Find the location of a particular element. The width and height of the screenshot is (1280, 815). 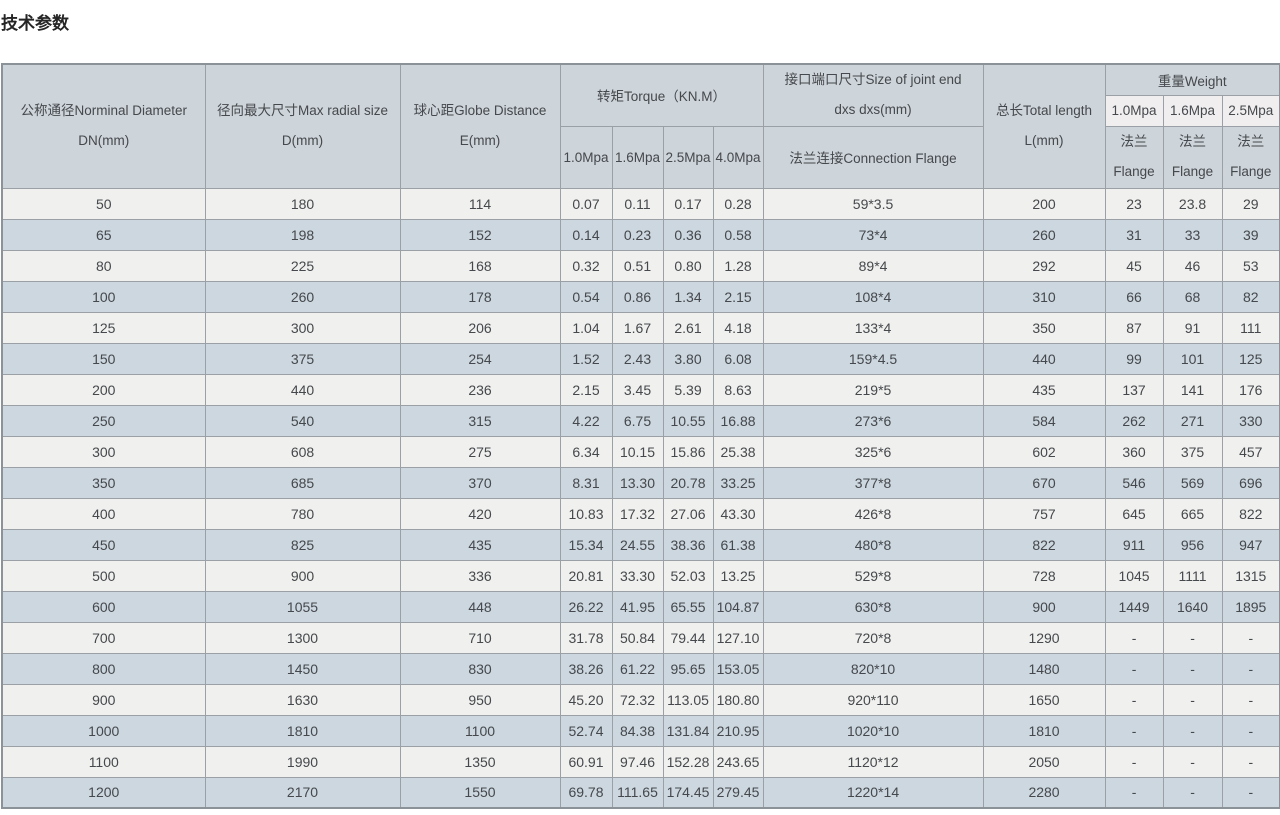

table-cell: 27.06 is located at coordinates (688, 513).